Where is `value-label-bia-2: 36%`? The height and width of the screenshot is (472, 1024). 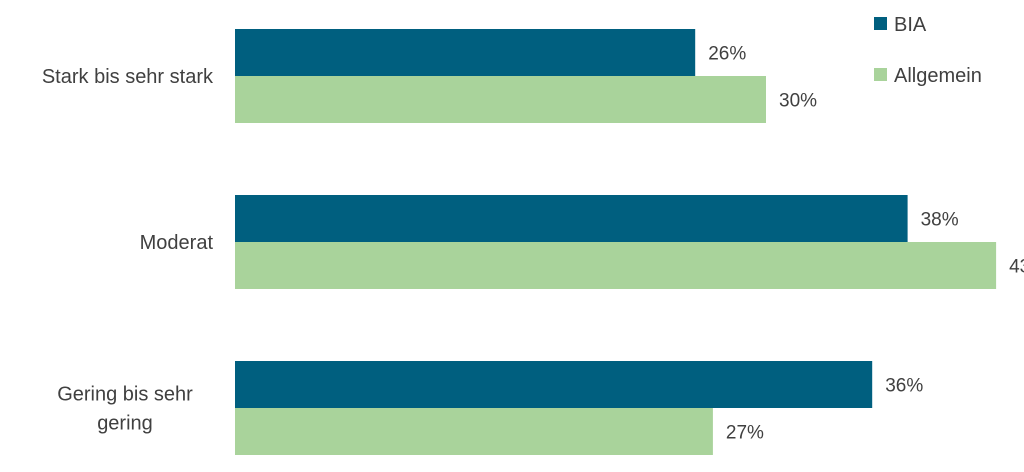 value-label-bia-2: 36% is located at coordinates (904, 386).